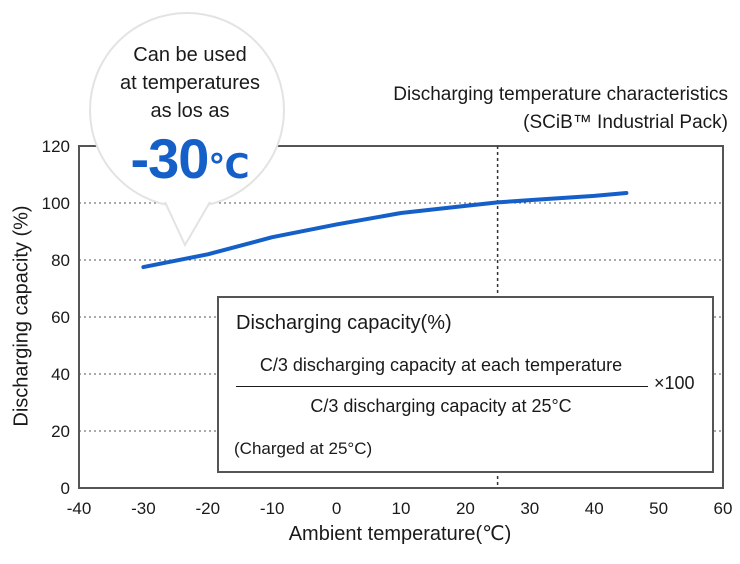 The image size is (740, 564). I want to click on chart-title: Discharging temperature characteristics, so click(560, 94).